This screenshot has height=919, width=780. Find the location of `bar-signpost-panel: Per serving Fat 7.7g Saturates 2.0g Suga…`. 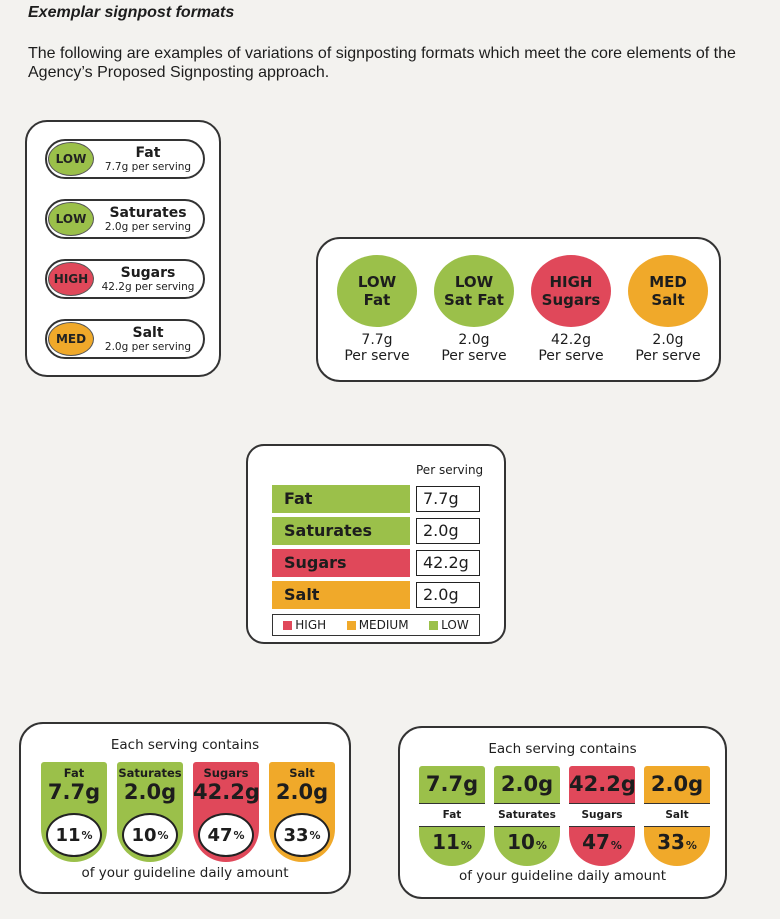

bar-signpost-panel: Per serving Fat 7.7g Saturates 2.0g Suga… is located at coordinates (376, 544).